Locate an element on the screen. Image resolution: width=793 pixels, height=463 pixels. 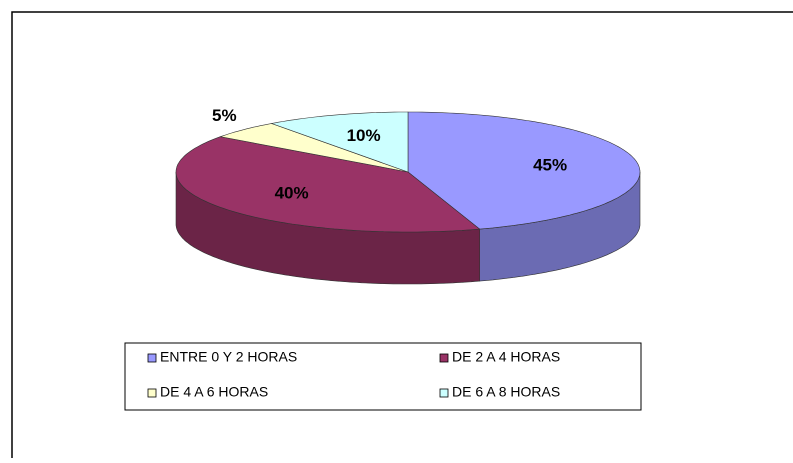
data-label: 10% is located at coordinates (364, 135).